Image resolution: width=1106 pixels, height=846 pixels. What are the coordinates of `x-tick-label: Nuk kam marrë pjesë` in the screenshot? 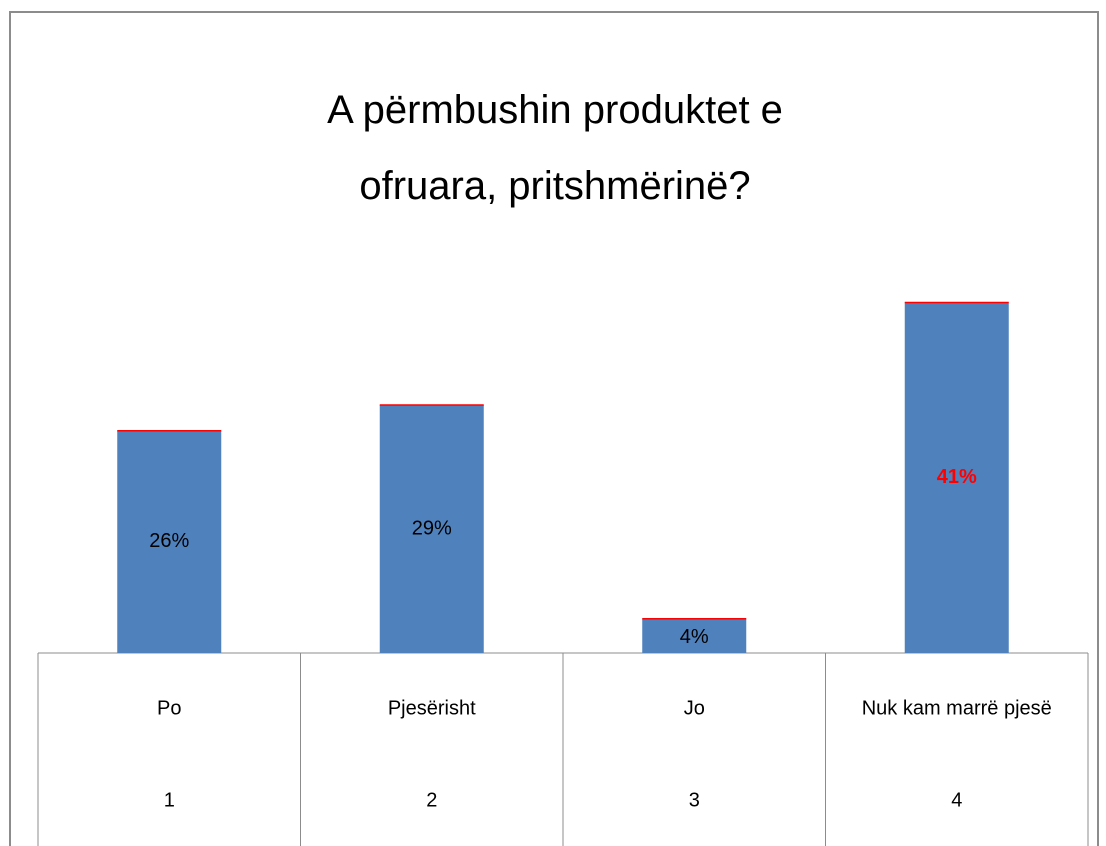 It's located at (957, 708).